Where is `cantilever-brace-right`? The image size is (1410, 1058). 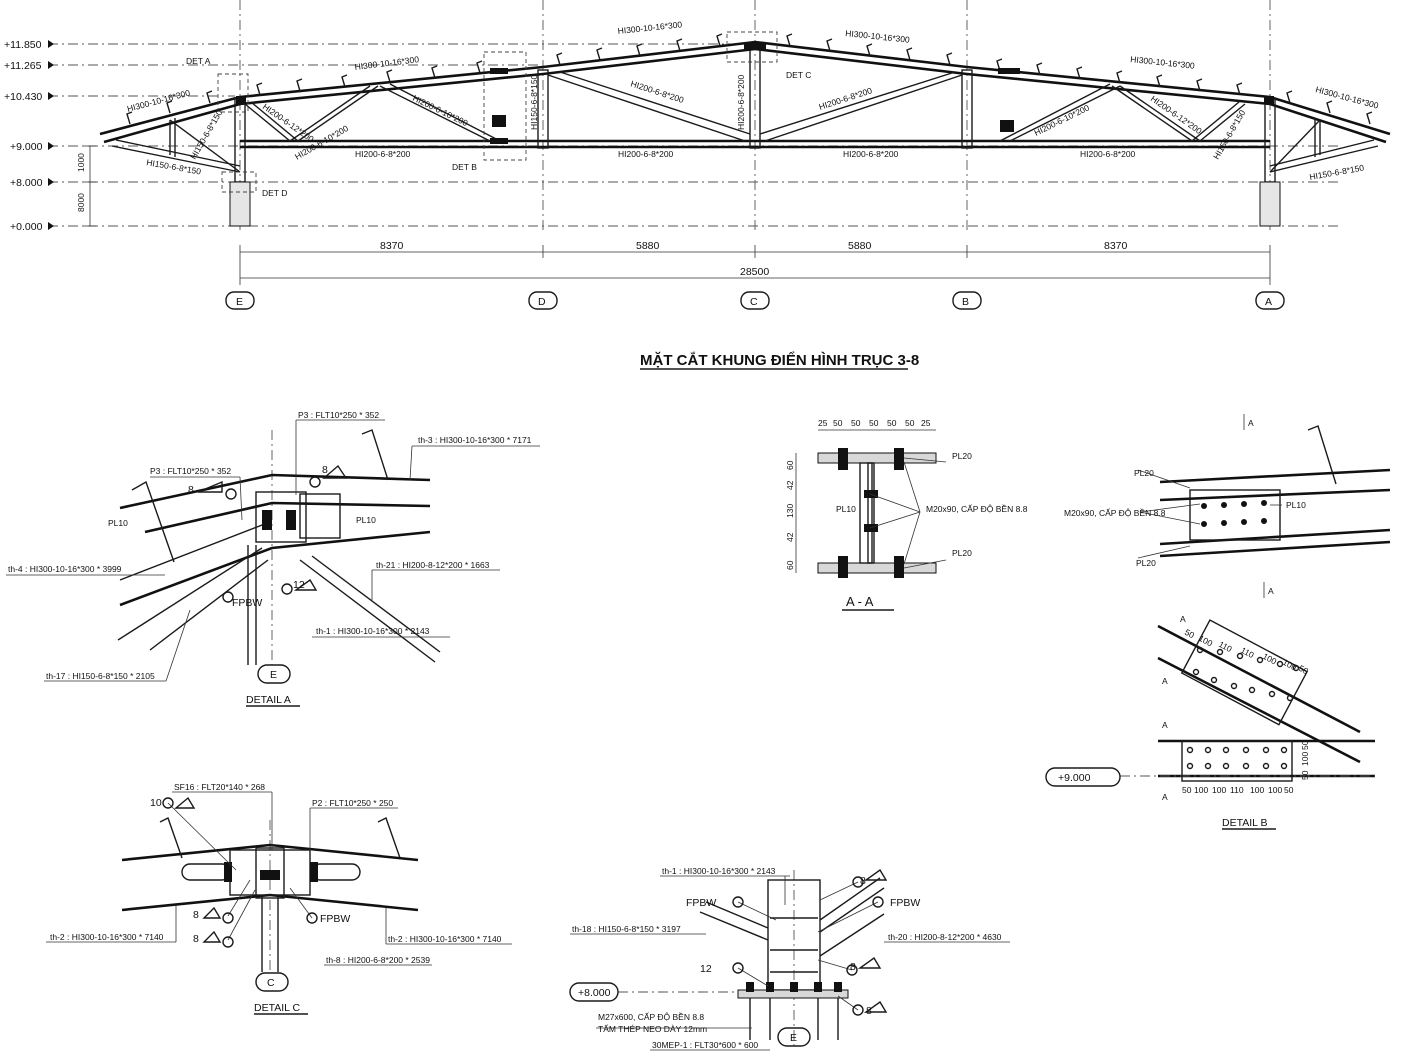 cantilever-brace-right is located at coordinates (1324, 159).